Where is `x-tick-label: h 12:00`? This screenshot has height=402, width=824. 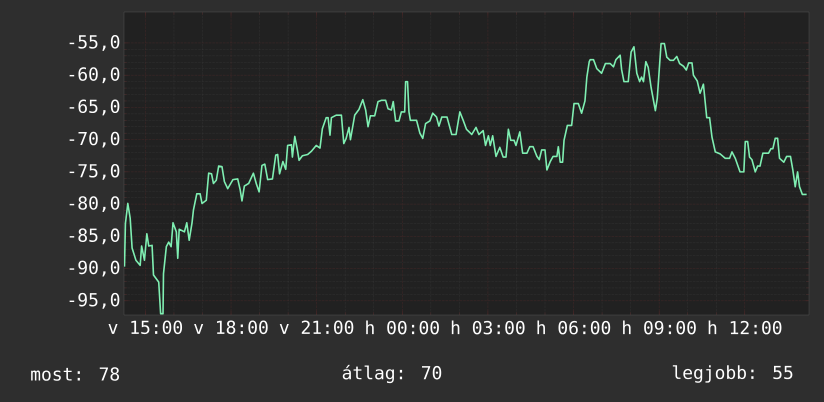
x-tick-label: h 12:00 is located at coordinates (745, 327).